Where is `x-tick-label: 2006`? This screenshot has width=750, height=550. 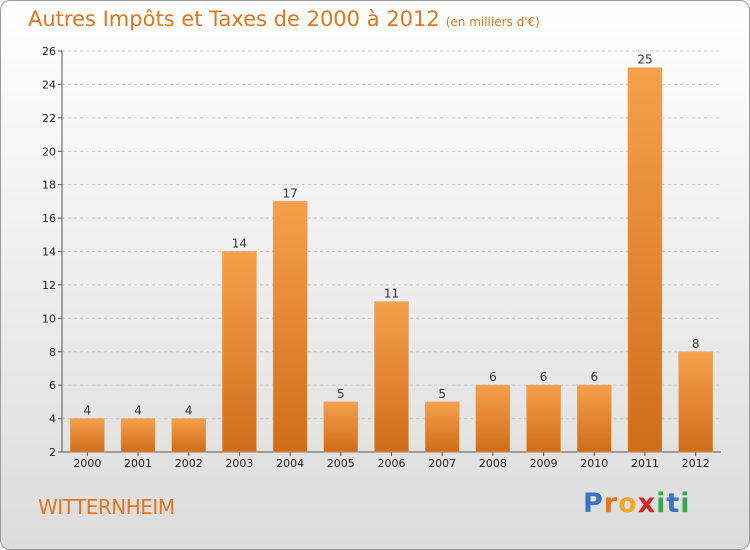 x-tick-label: 2006 is located at coordinates (392, 463).